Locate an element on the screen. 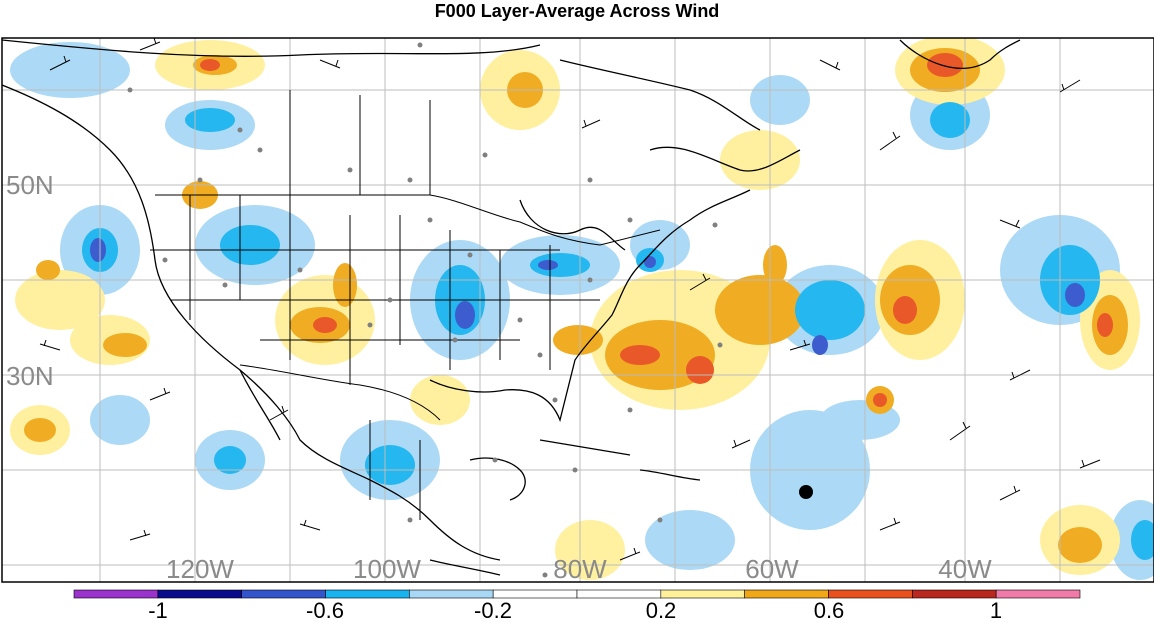 Image resolution: width=1154 pixels, height=623 pixels. colorbar-label-neg0-2: -0.2 is located at coordinates (493, 610).